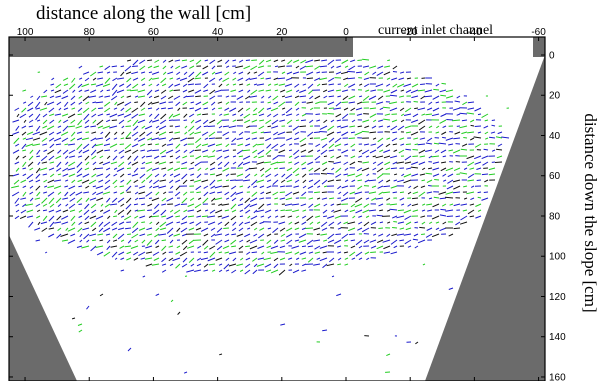 The height and width of the screenshot is (381, 605). What do you see at coordinates (538, 32) in the screenshot?
I see `x-tick-label: -60` at bounding box center [538, 32].